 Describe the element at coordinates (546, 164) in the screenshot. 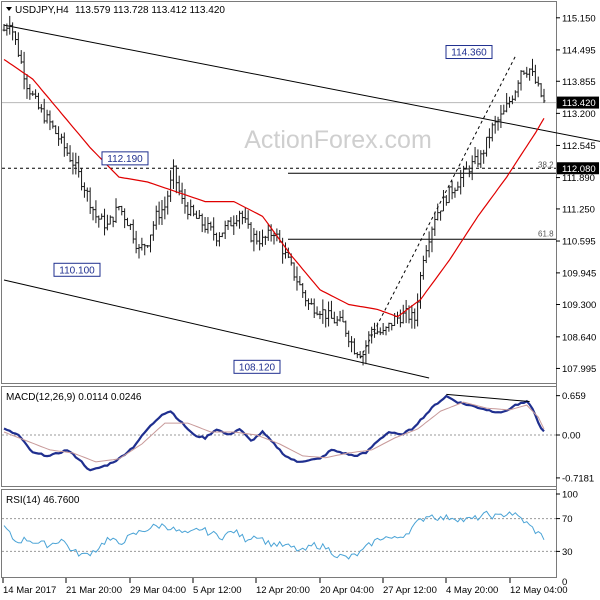

I see `fib-382-label: 38.2` at that location.